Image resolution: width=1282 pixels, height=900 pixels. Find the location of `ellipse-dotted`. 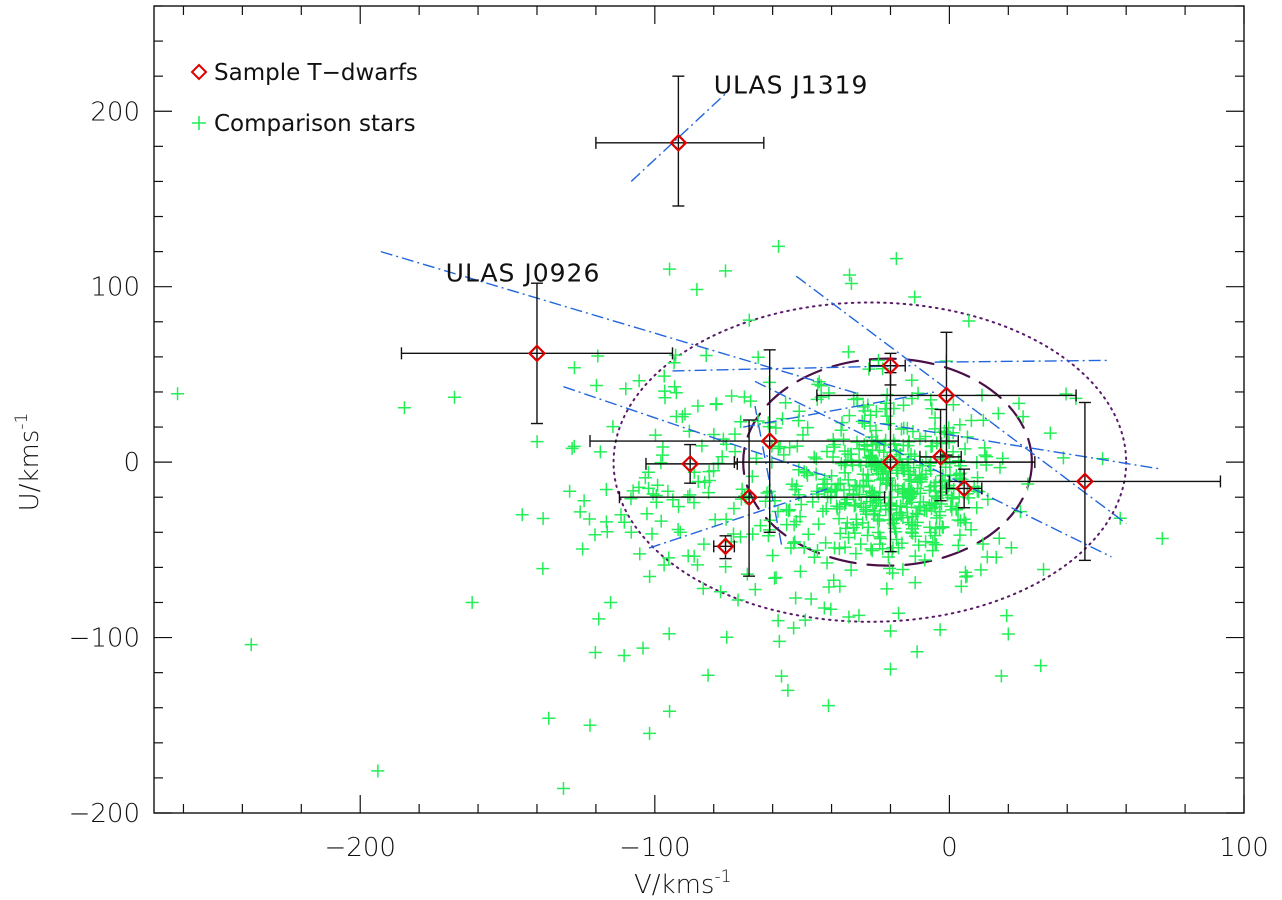

ellipse-dotted is located at coordinates (870, 462).